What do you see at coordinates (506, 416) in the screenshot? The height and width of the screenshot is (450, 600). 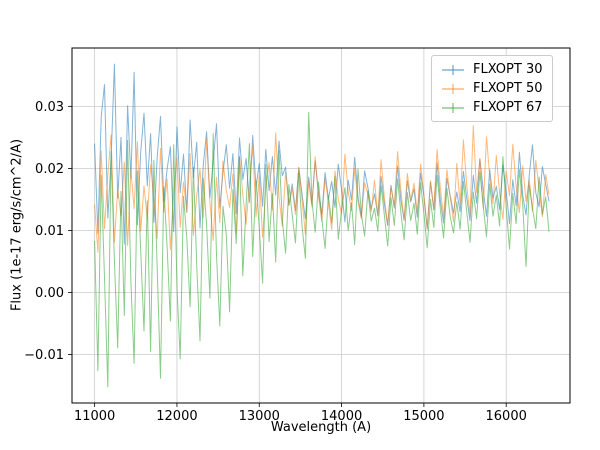 I see `x-tick-label: 16000` at bounding box center [506, 416].